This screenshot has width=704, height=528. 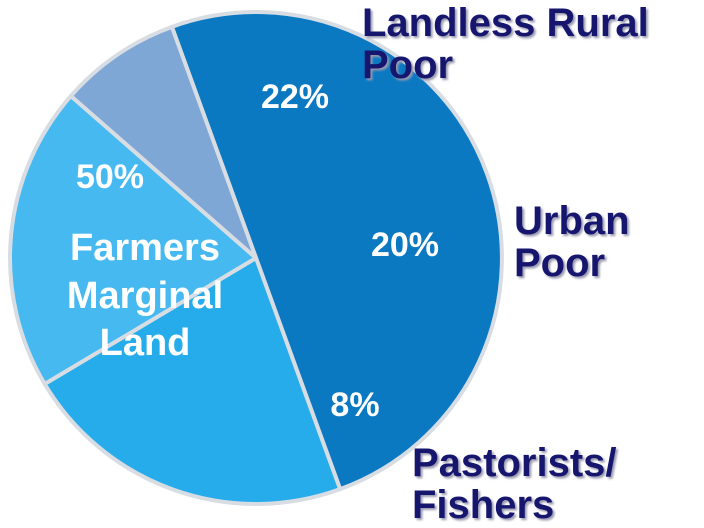 I want to click on category-label: Urban Poor, so click(x=572, y=242).